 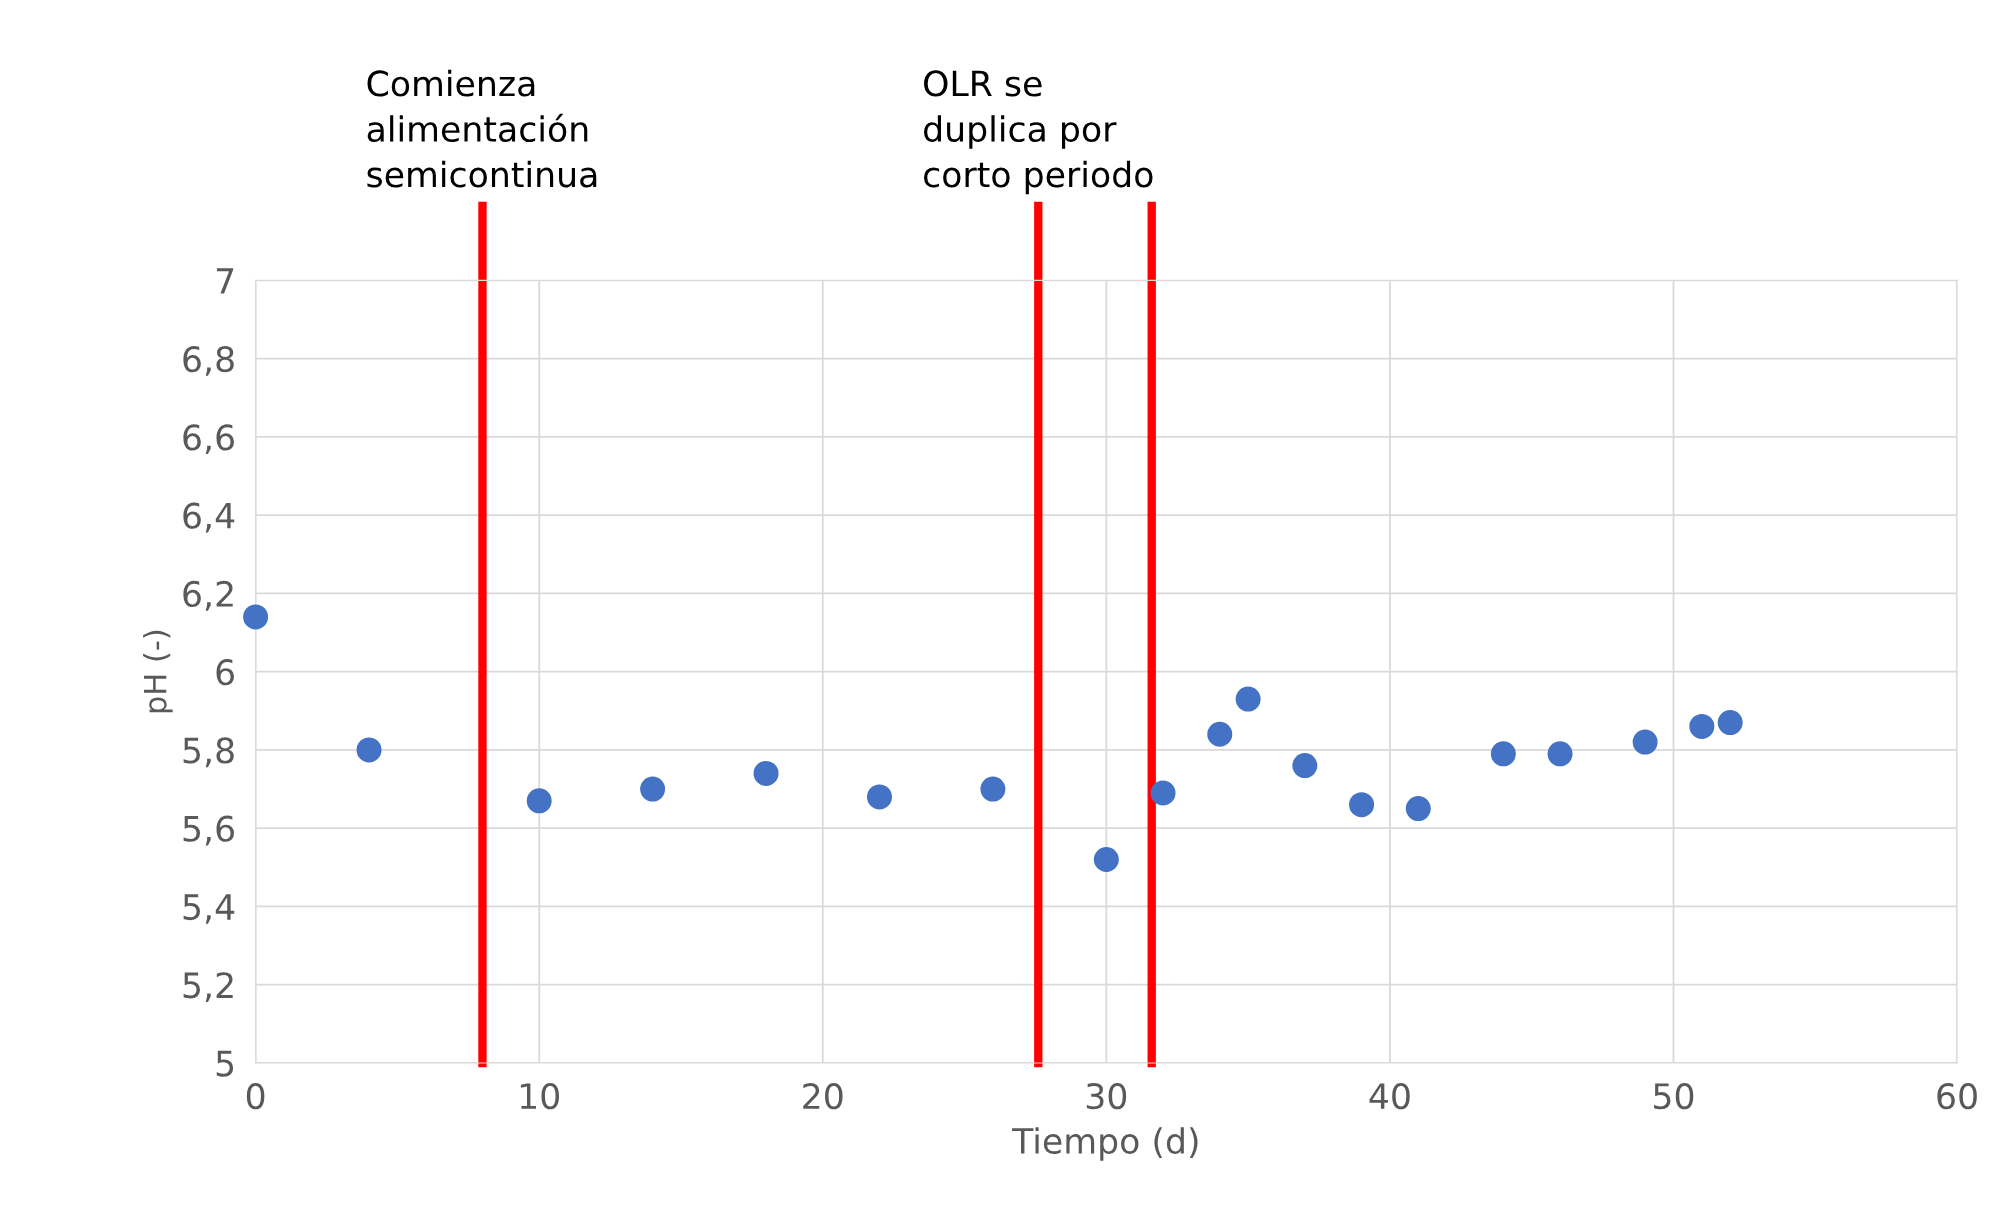 What do you see at coordinates (225, 1063) in the screenshot?
I see `y-tick-label: 5` at bounding box center [225, 1063].